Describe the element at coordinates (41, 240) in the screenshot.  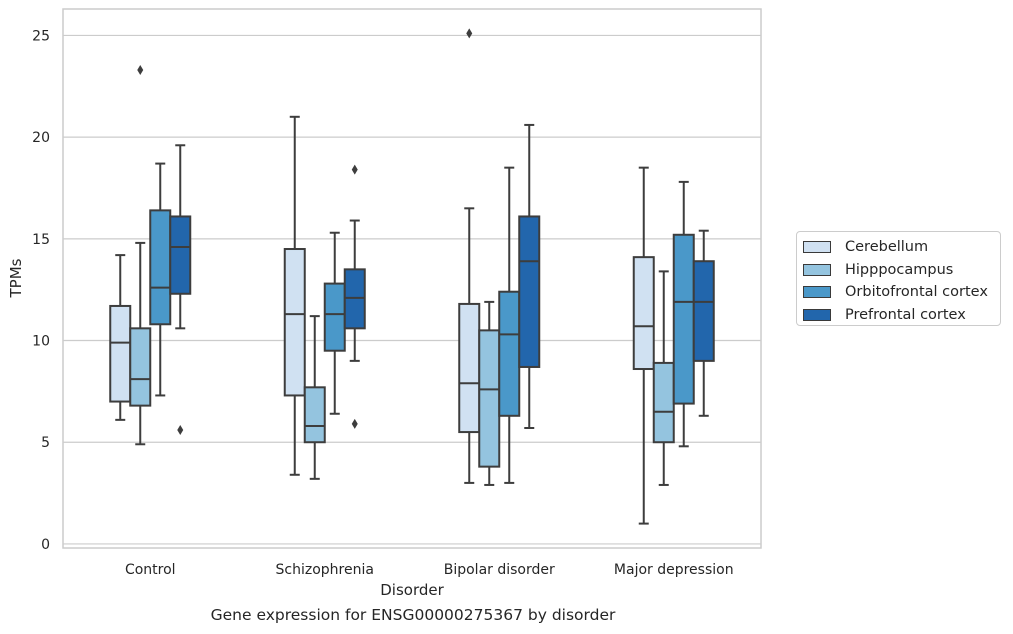
I see `y-tick-label: 15` at that location.